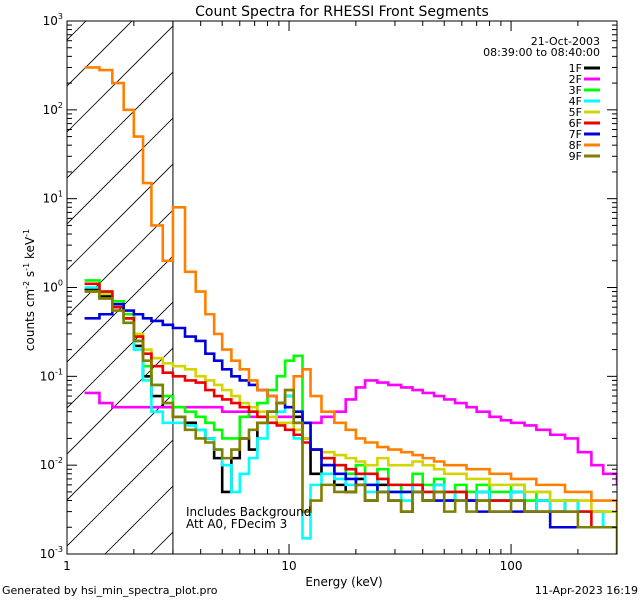  What do you see at coordinates (575, 112) in the screenshot?
I see `legend-label: 5F` at bounding box center [575, 112].